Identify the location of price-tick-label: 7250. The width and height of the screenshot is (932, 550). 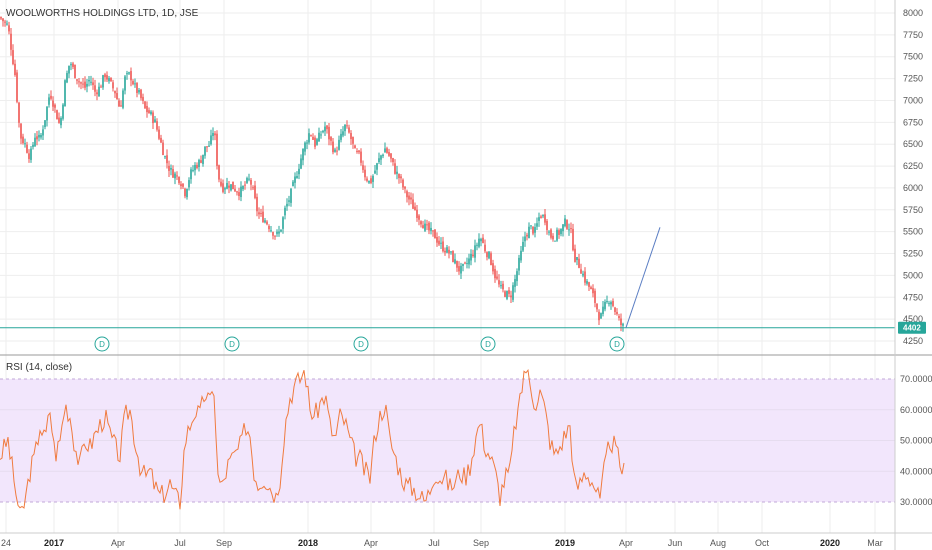
(913, 79).